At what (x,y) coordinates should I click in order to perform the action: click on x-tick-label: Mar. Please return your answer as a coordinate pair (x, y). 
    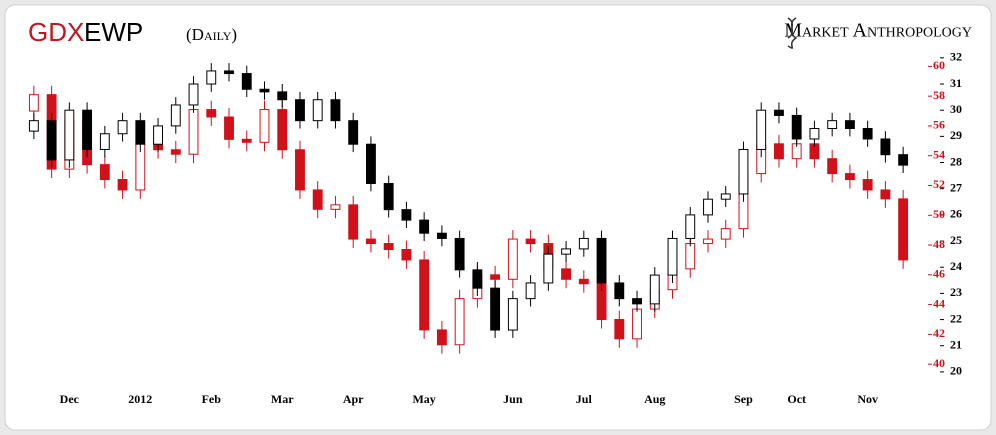
    Looking at the image, I should click on (282, 399).